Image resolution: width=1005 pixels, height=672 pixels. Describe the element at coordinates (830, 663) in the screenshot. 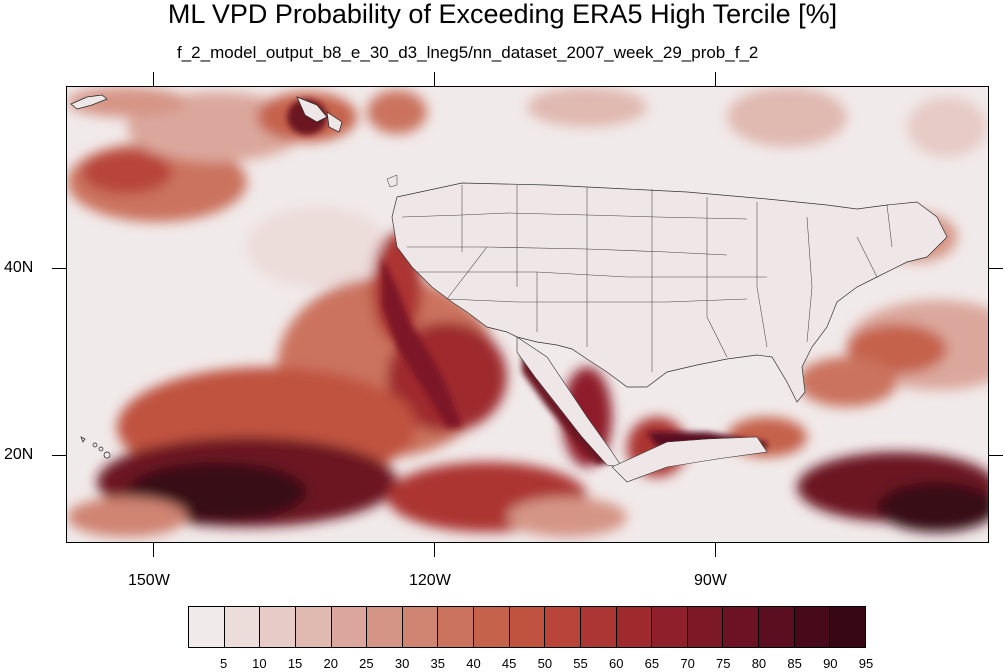

I see `colorbar-label: 90` at that location.